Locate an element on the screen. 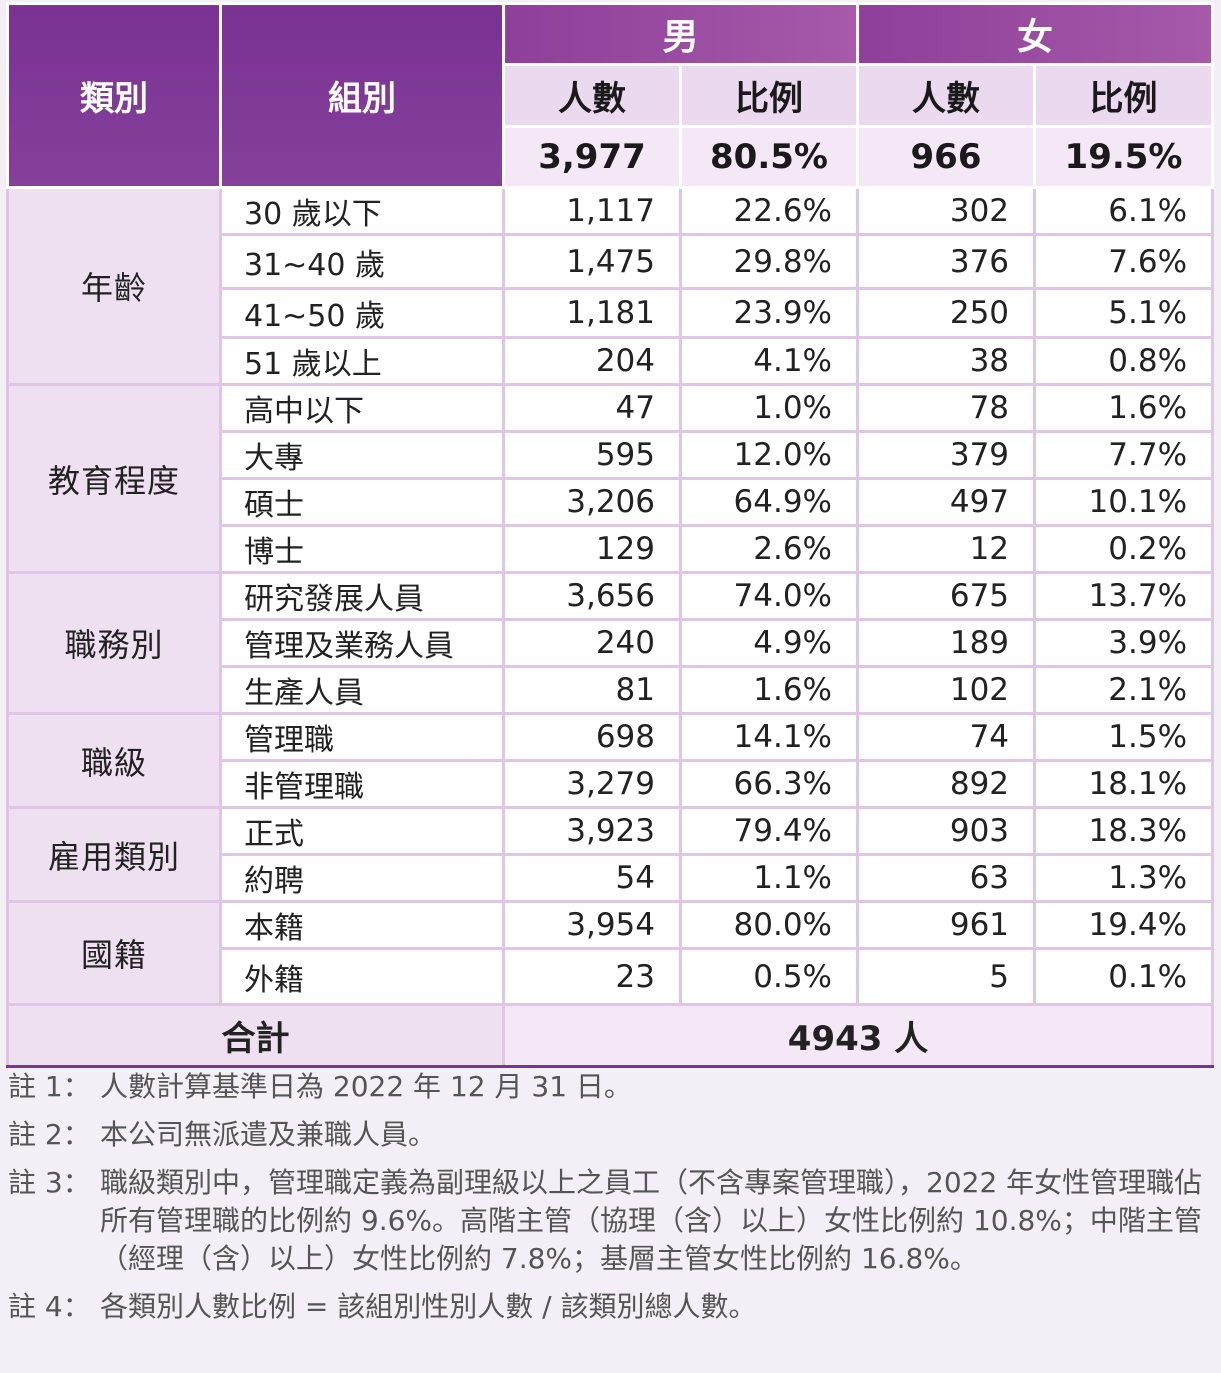  footnote: 註 2： 本公司無派遣及兼職人員。 is located at coordinates (610, 1135).